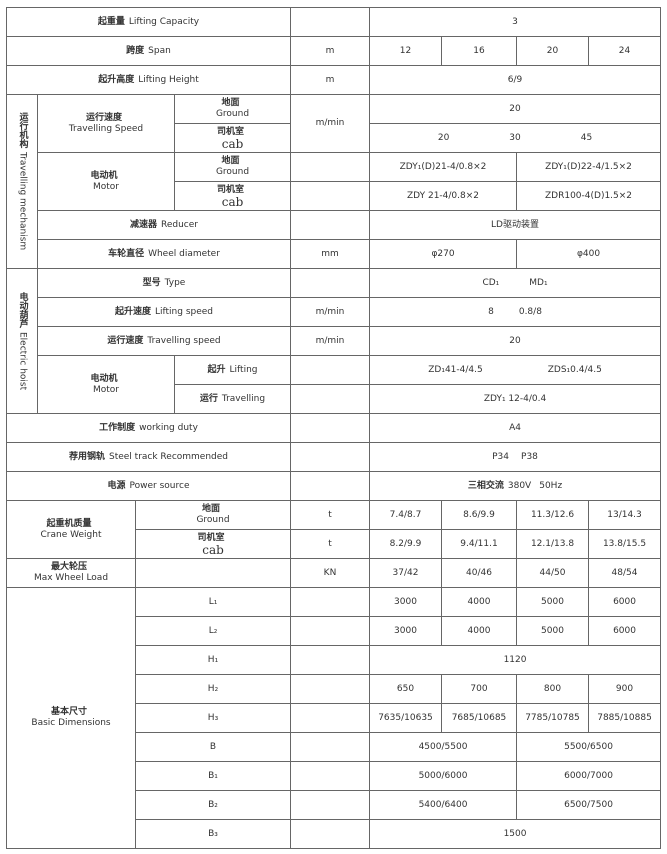 The height and width of the screenshot is (854, 667). I want to click on value: 8, so click(491, 311).